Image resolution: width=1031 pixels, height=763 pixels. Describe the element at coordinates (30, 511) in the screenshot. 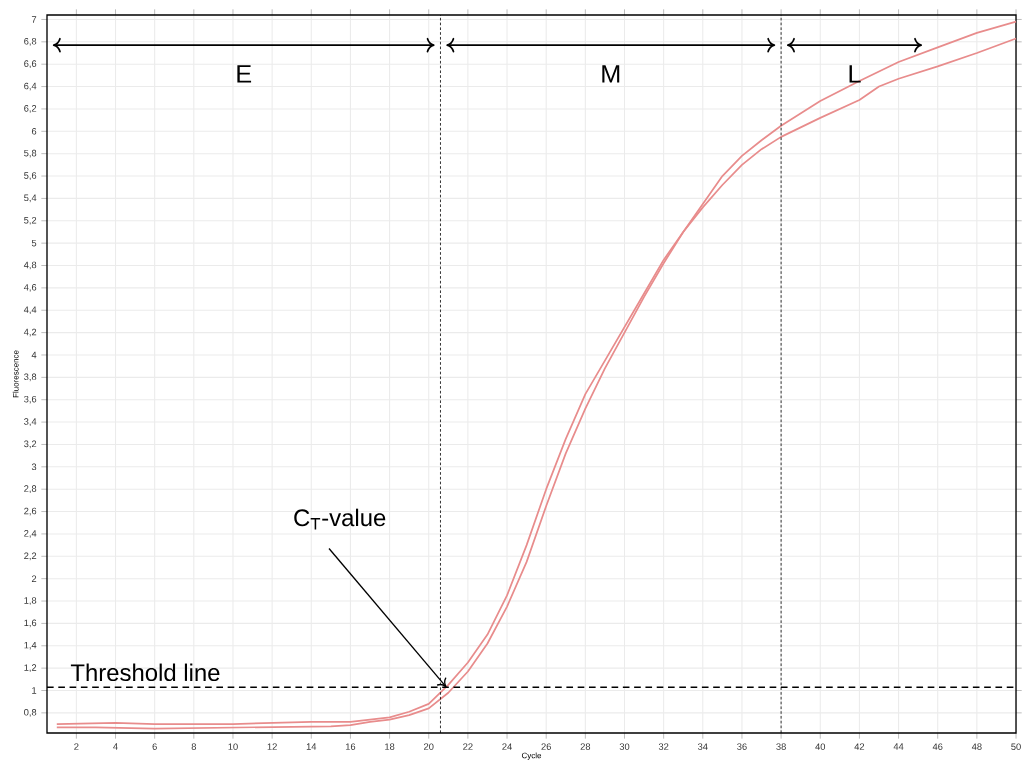

I see `y-tick-label: 2,6` at that location.